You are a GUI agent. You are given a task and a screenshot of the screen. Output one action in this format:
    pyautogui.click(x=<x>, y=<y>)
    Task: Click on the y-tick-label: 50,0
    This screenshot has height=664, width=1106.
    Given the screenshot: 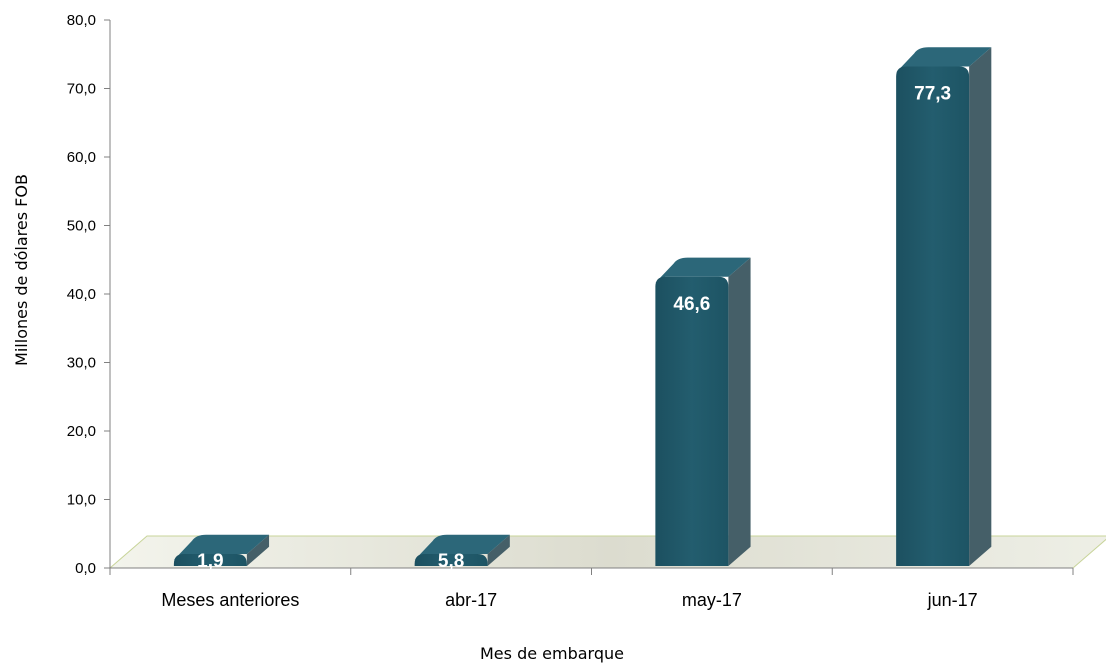 What is the action you would take?
    pyautogui.click(x=81, y=226)
    